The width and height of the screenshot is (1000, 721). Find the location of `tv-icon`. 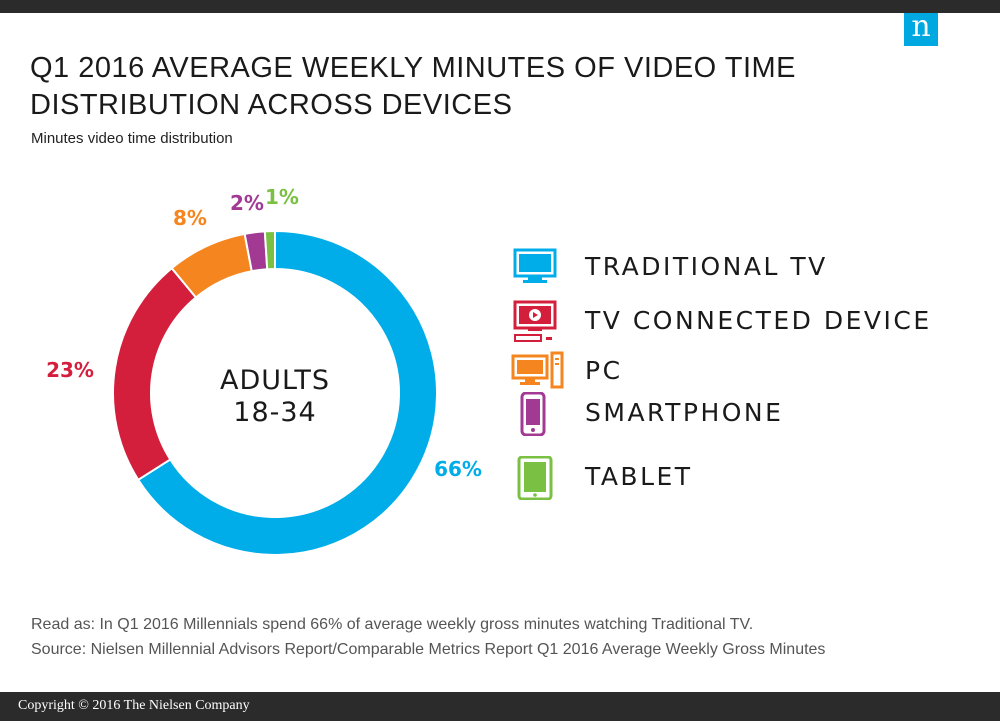

tv-icon is located at coordinates (538, 268).